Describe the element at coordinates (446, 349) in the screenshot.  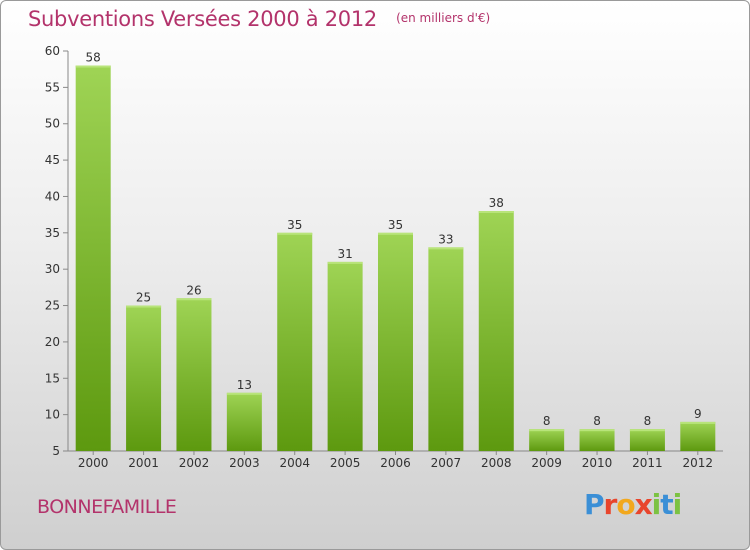
I see `bar-2007` at that location.